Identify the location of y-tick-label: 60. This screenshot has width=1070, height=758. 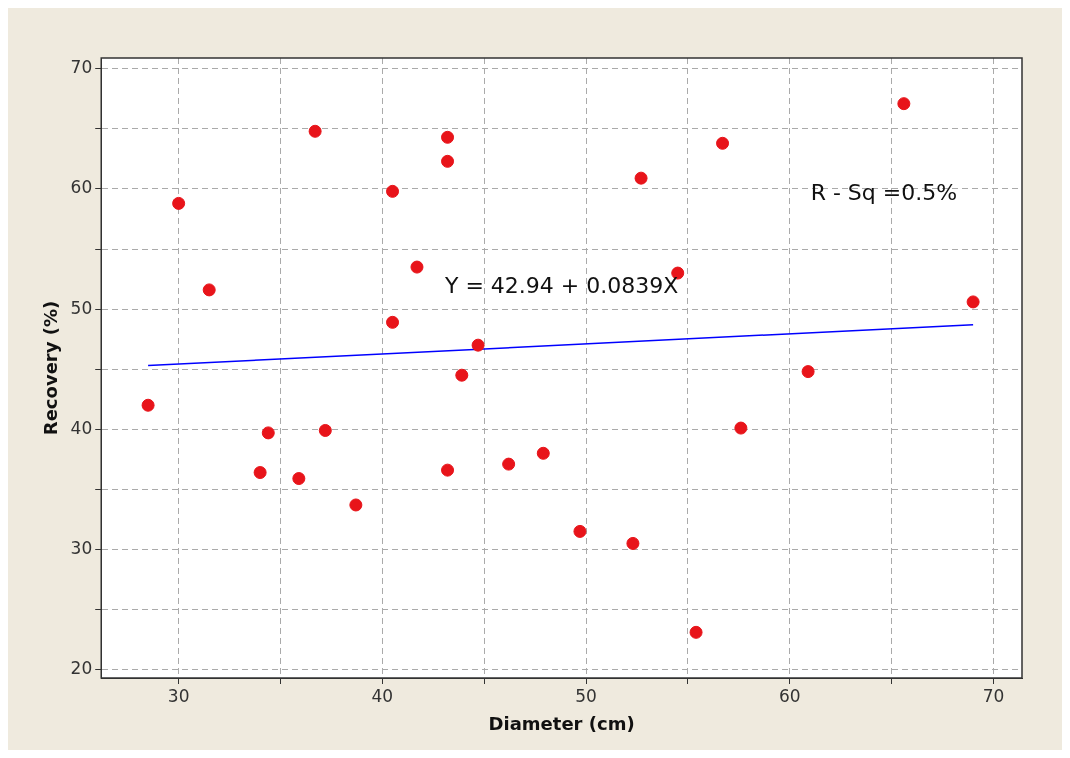
(81, 187).